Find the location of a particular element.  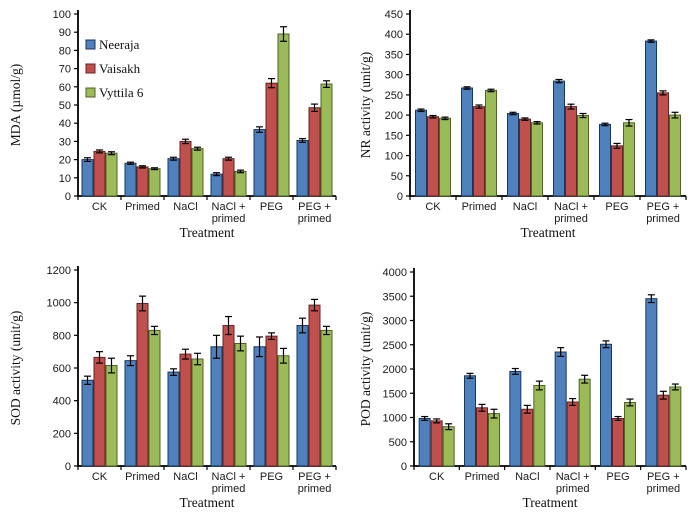

legend-swatch is located at coordinates (90, 68).